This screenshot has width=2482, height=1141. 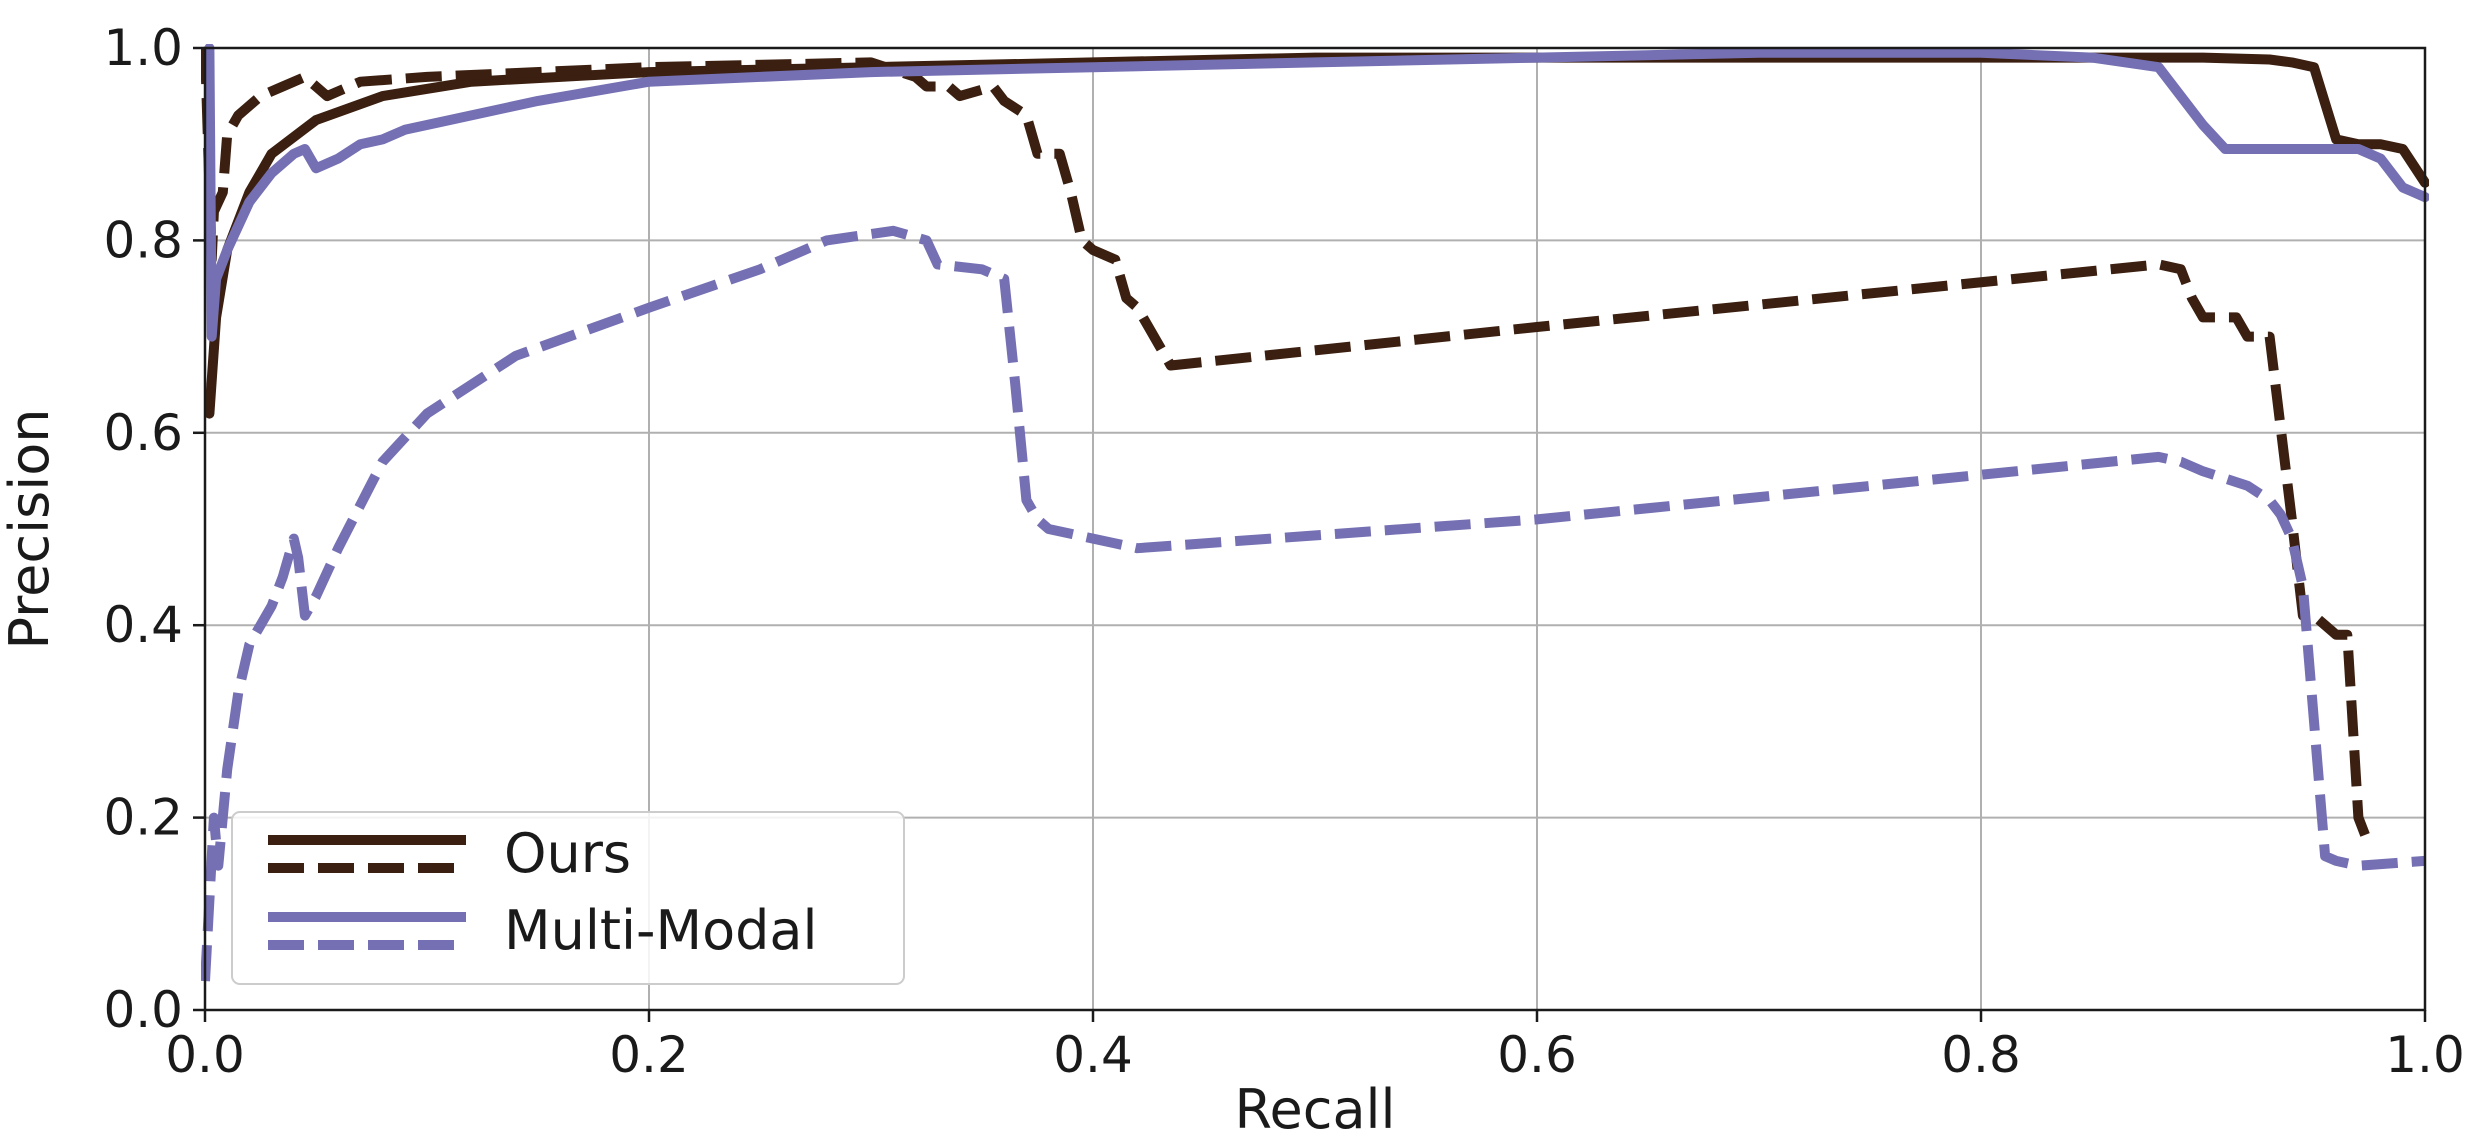 I want to click on x-tick-label: 0.2, so click(x=649, y=1055).